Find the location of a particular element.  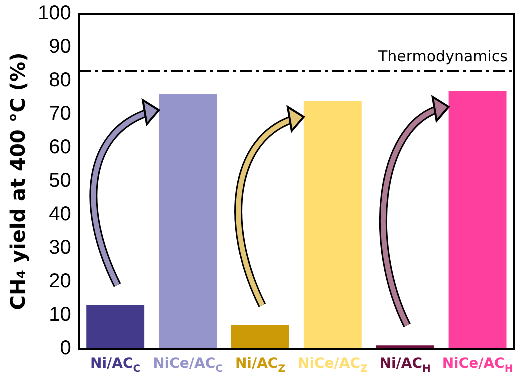

x-tick-label: Ni/AC$_{H}$ is located at coordinates (405, 365).